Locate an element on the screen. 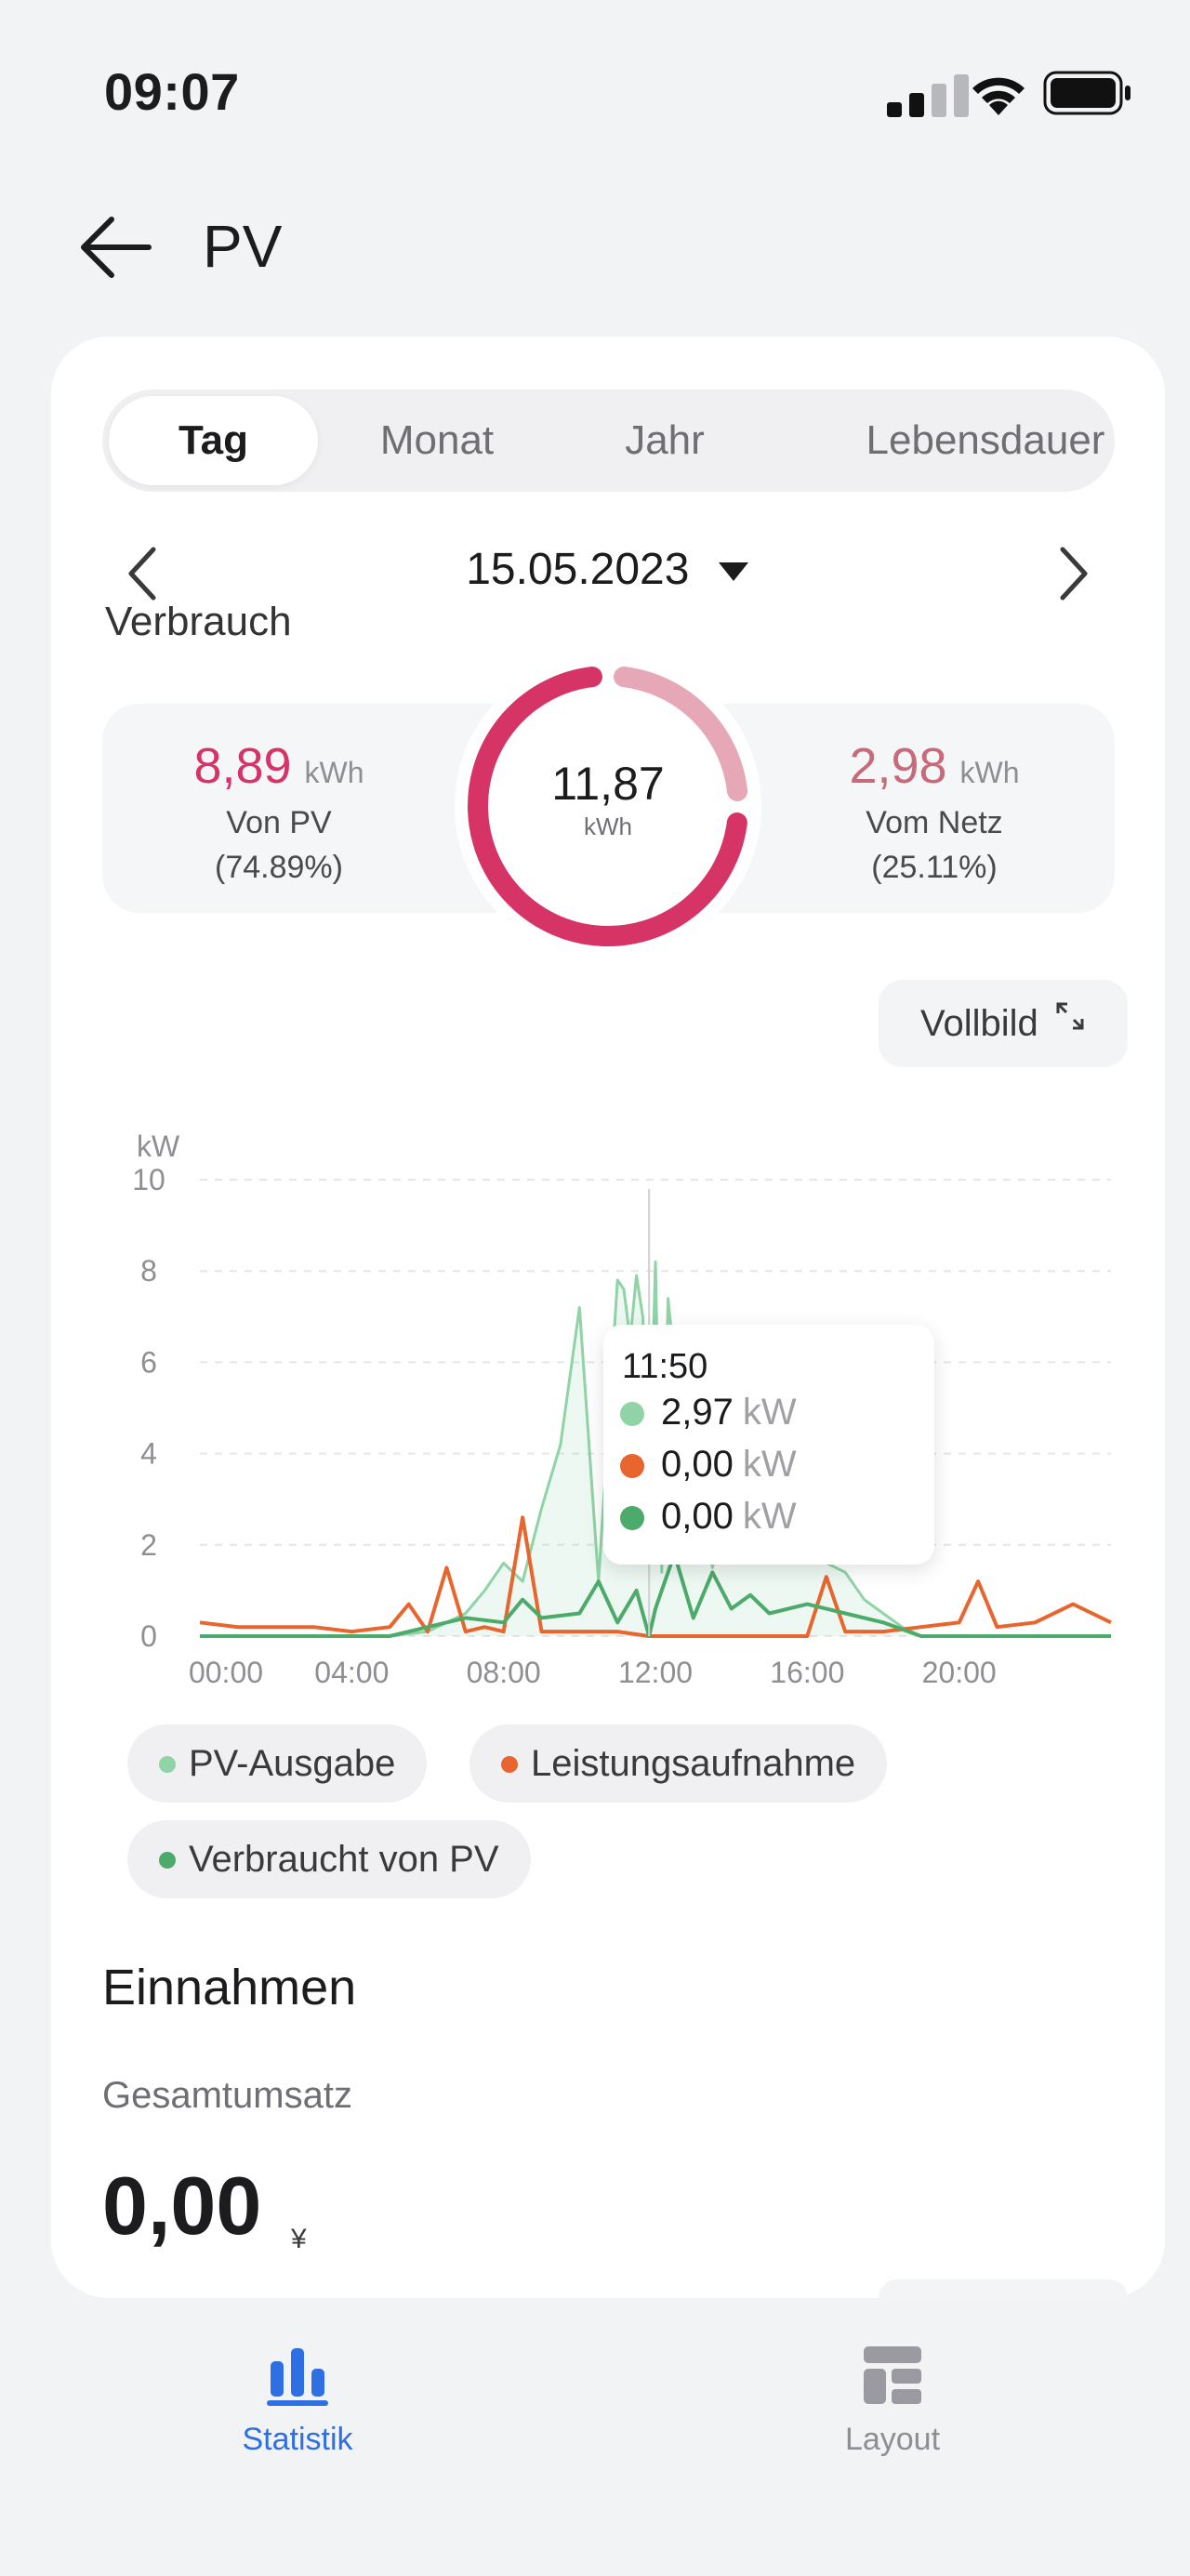 This screenshot has width=1190, height=2576. tab-tag: Tag is located at coordinates (213, 440).